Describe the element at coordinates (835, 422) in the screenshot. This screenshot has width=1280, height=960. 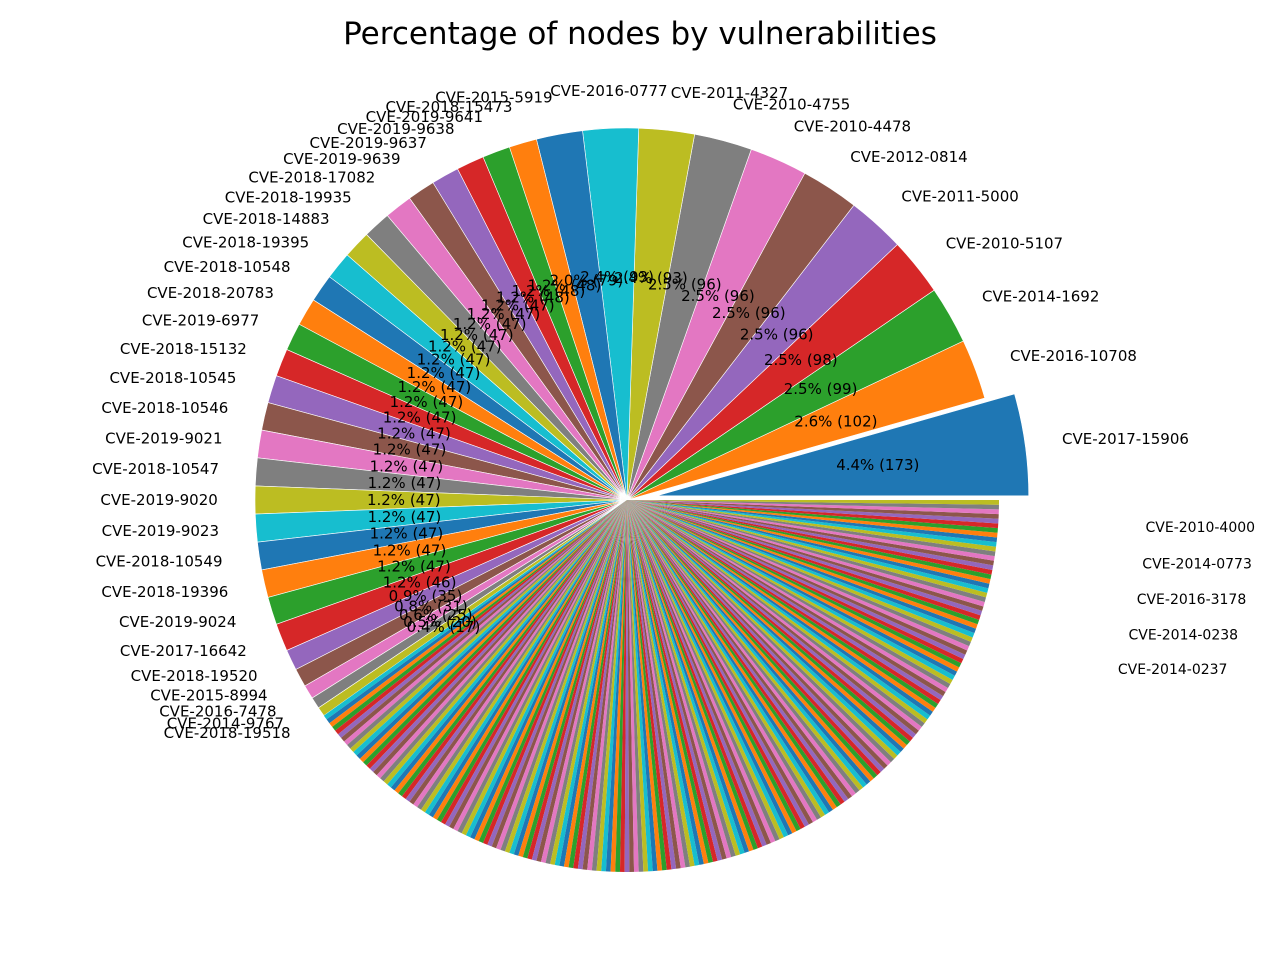
I see `slice-percent-label: 2.6% (102)` at that location.